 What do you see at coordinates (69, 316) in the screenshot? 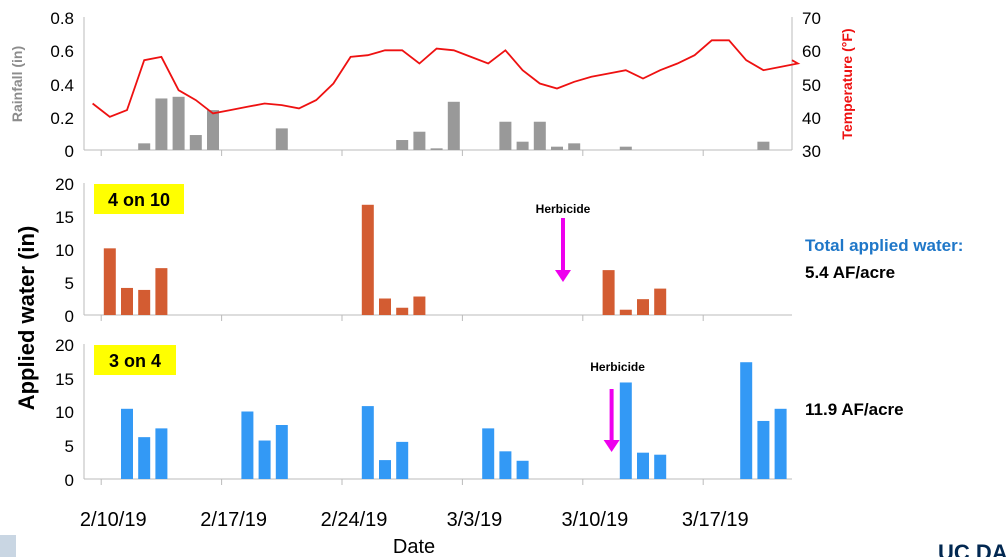
I see `applied-top-tick-label: 0` at bounding box center [69, 316].